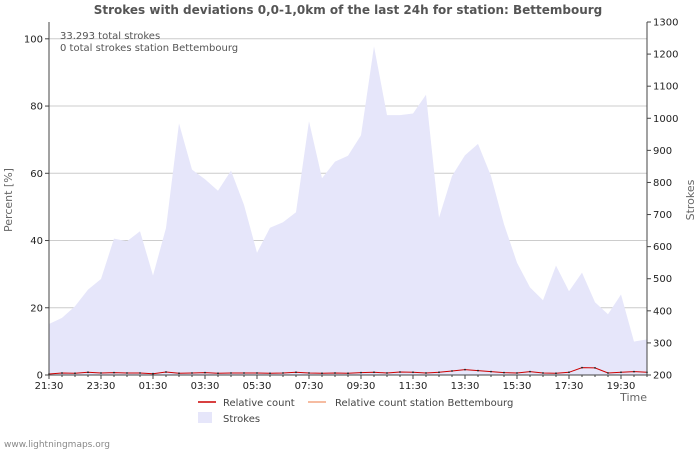 Image resolution: width=700 pixels, height=450 pixels. Describe the element at coordinates (662, 376) in the screenshot. I see `right-y-tick-label: 200` at that location.